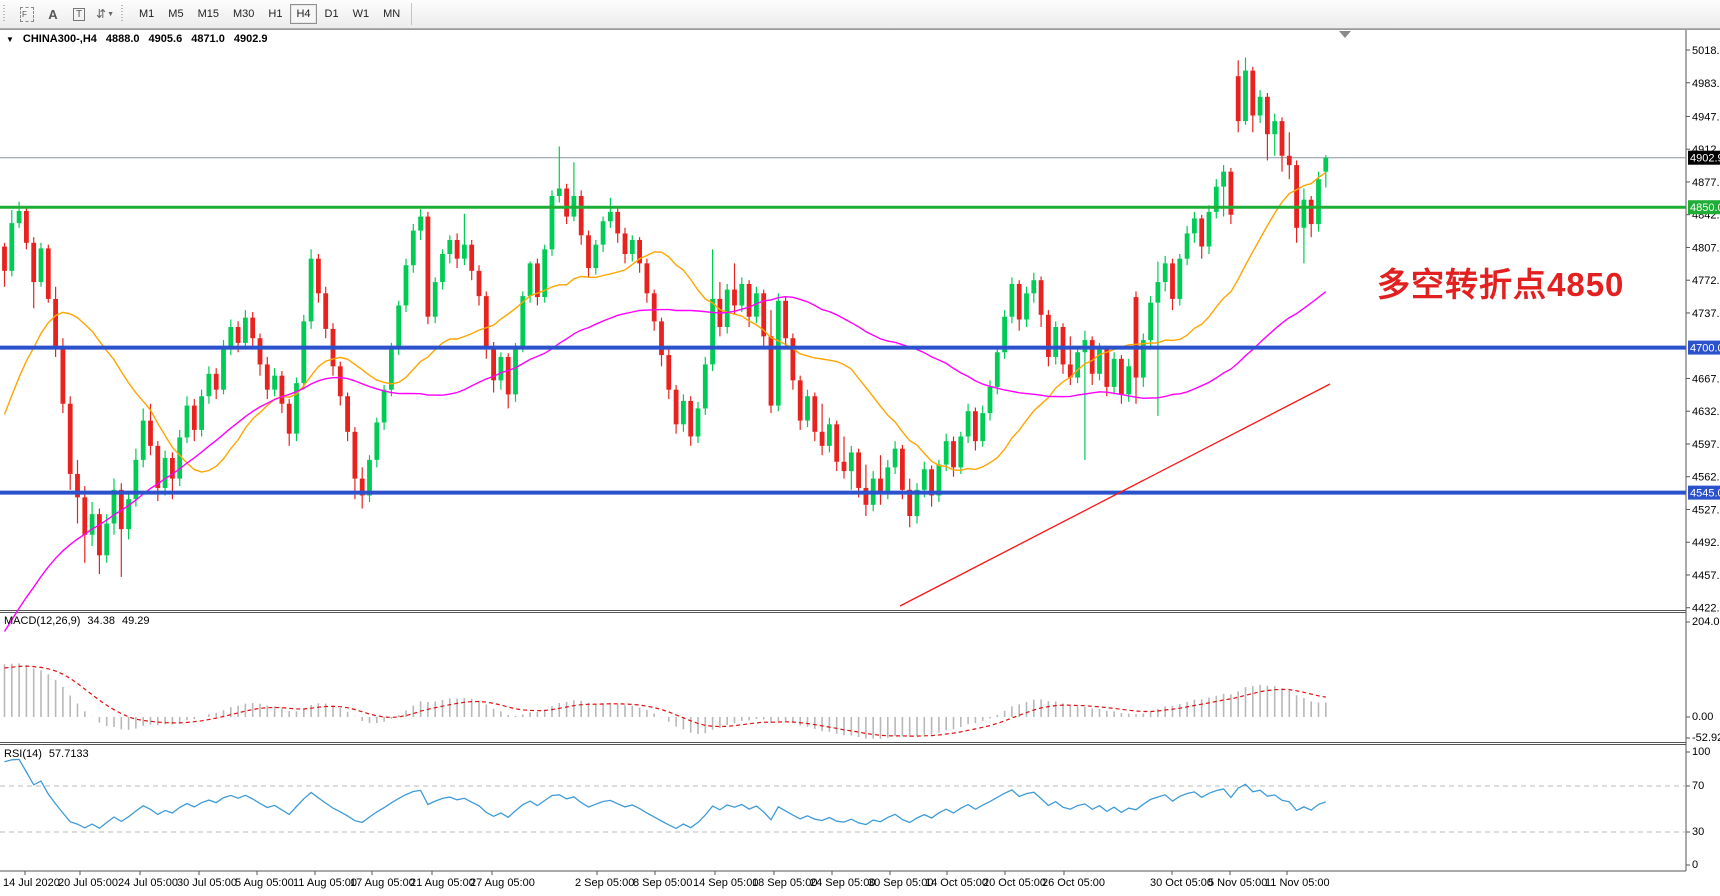  What do you see at coordinates (27, 14) in the screenshot?
I see `marquee-tool-button: F` at bounding box center [27, 14].